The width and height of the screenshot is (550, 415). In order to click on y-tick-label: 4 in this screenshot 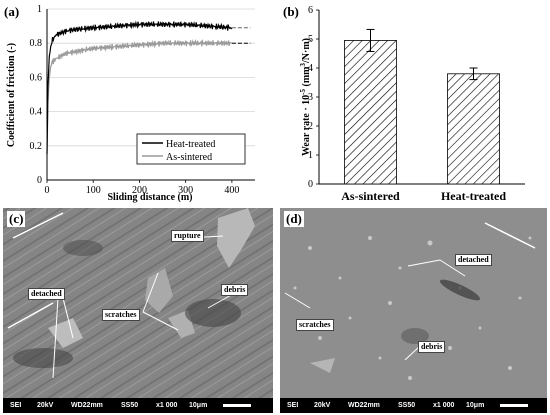, I will do `click(310, 68)`.